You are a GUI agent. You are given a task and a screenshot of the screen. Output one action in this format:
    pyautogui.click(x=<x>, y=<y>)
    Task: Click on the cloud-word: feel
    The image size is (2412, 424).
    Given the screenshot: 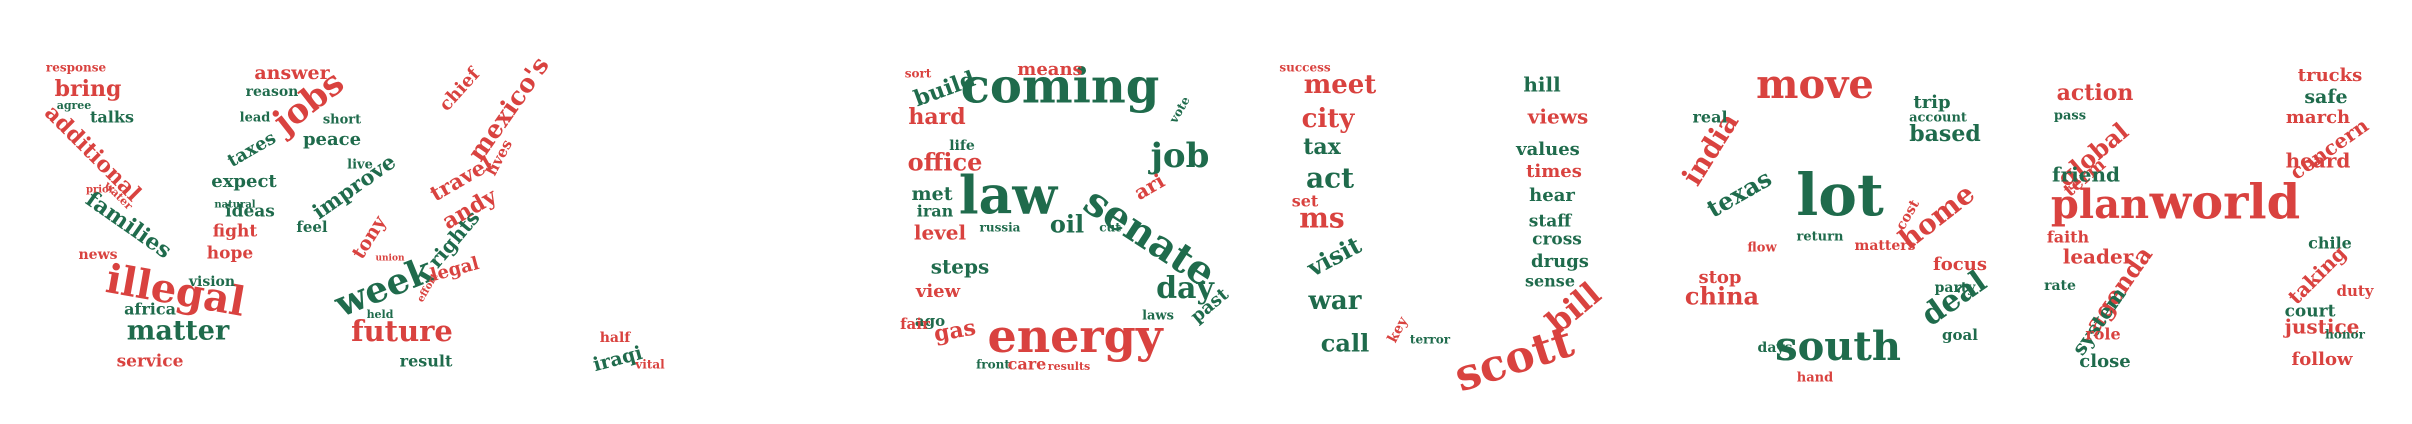 What is the action you would take?
    pyautogui.click(x=312, y=227)
    